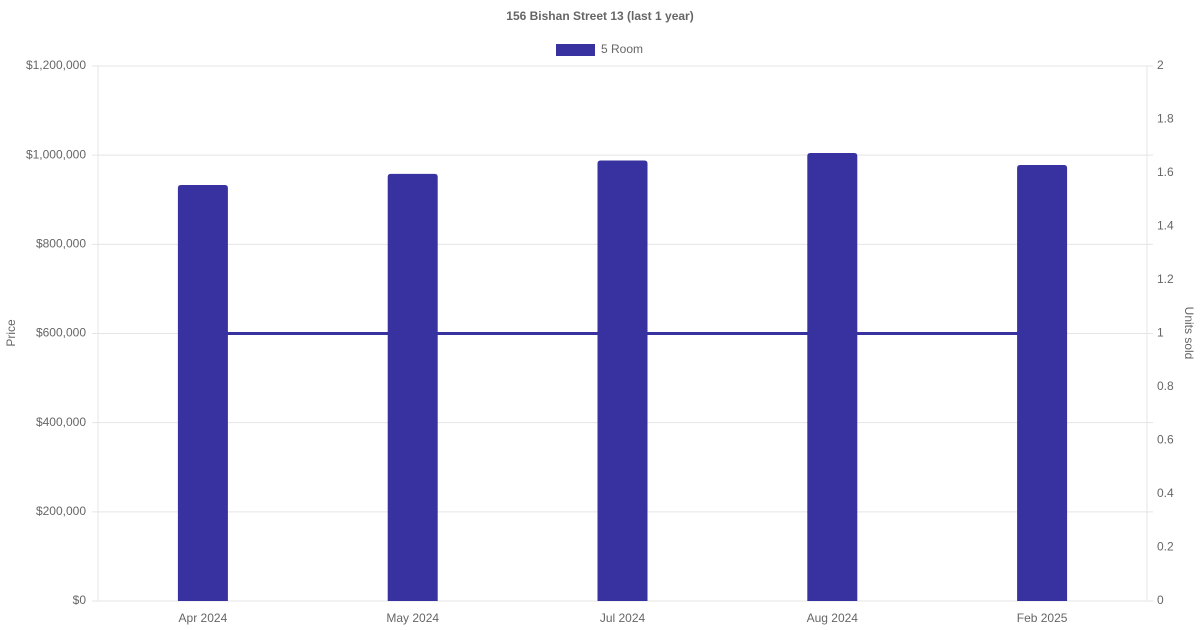  Describe the element at coordinates (1160, 333) in the screenshot. I see `y2-tick-label: 1` at that location.